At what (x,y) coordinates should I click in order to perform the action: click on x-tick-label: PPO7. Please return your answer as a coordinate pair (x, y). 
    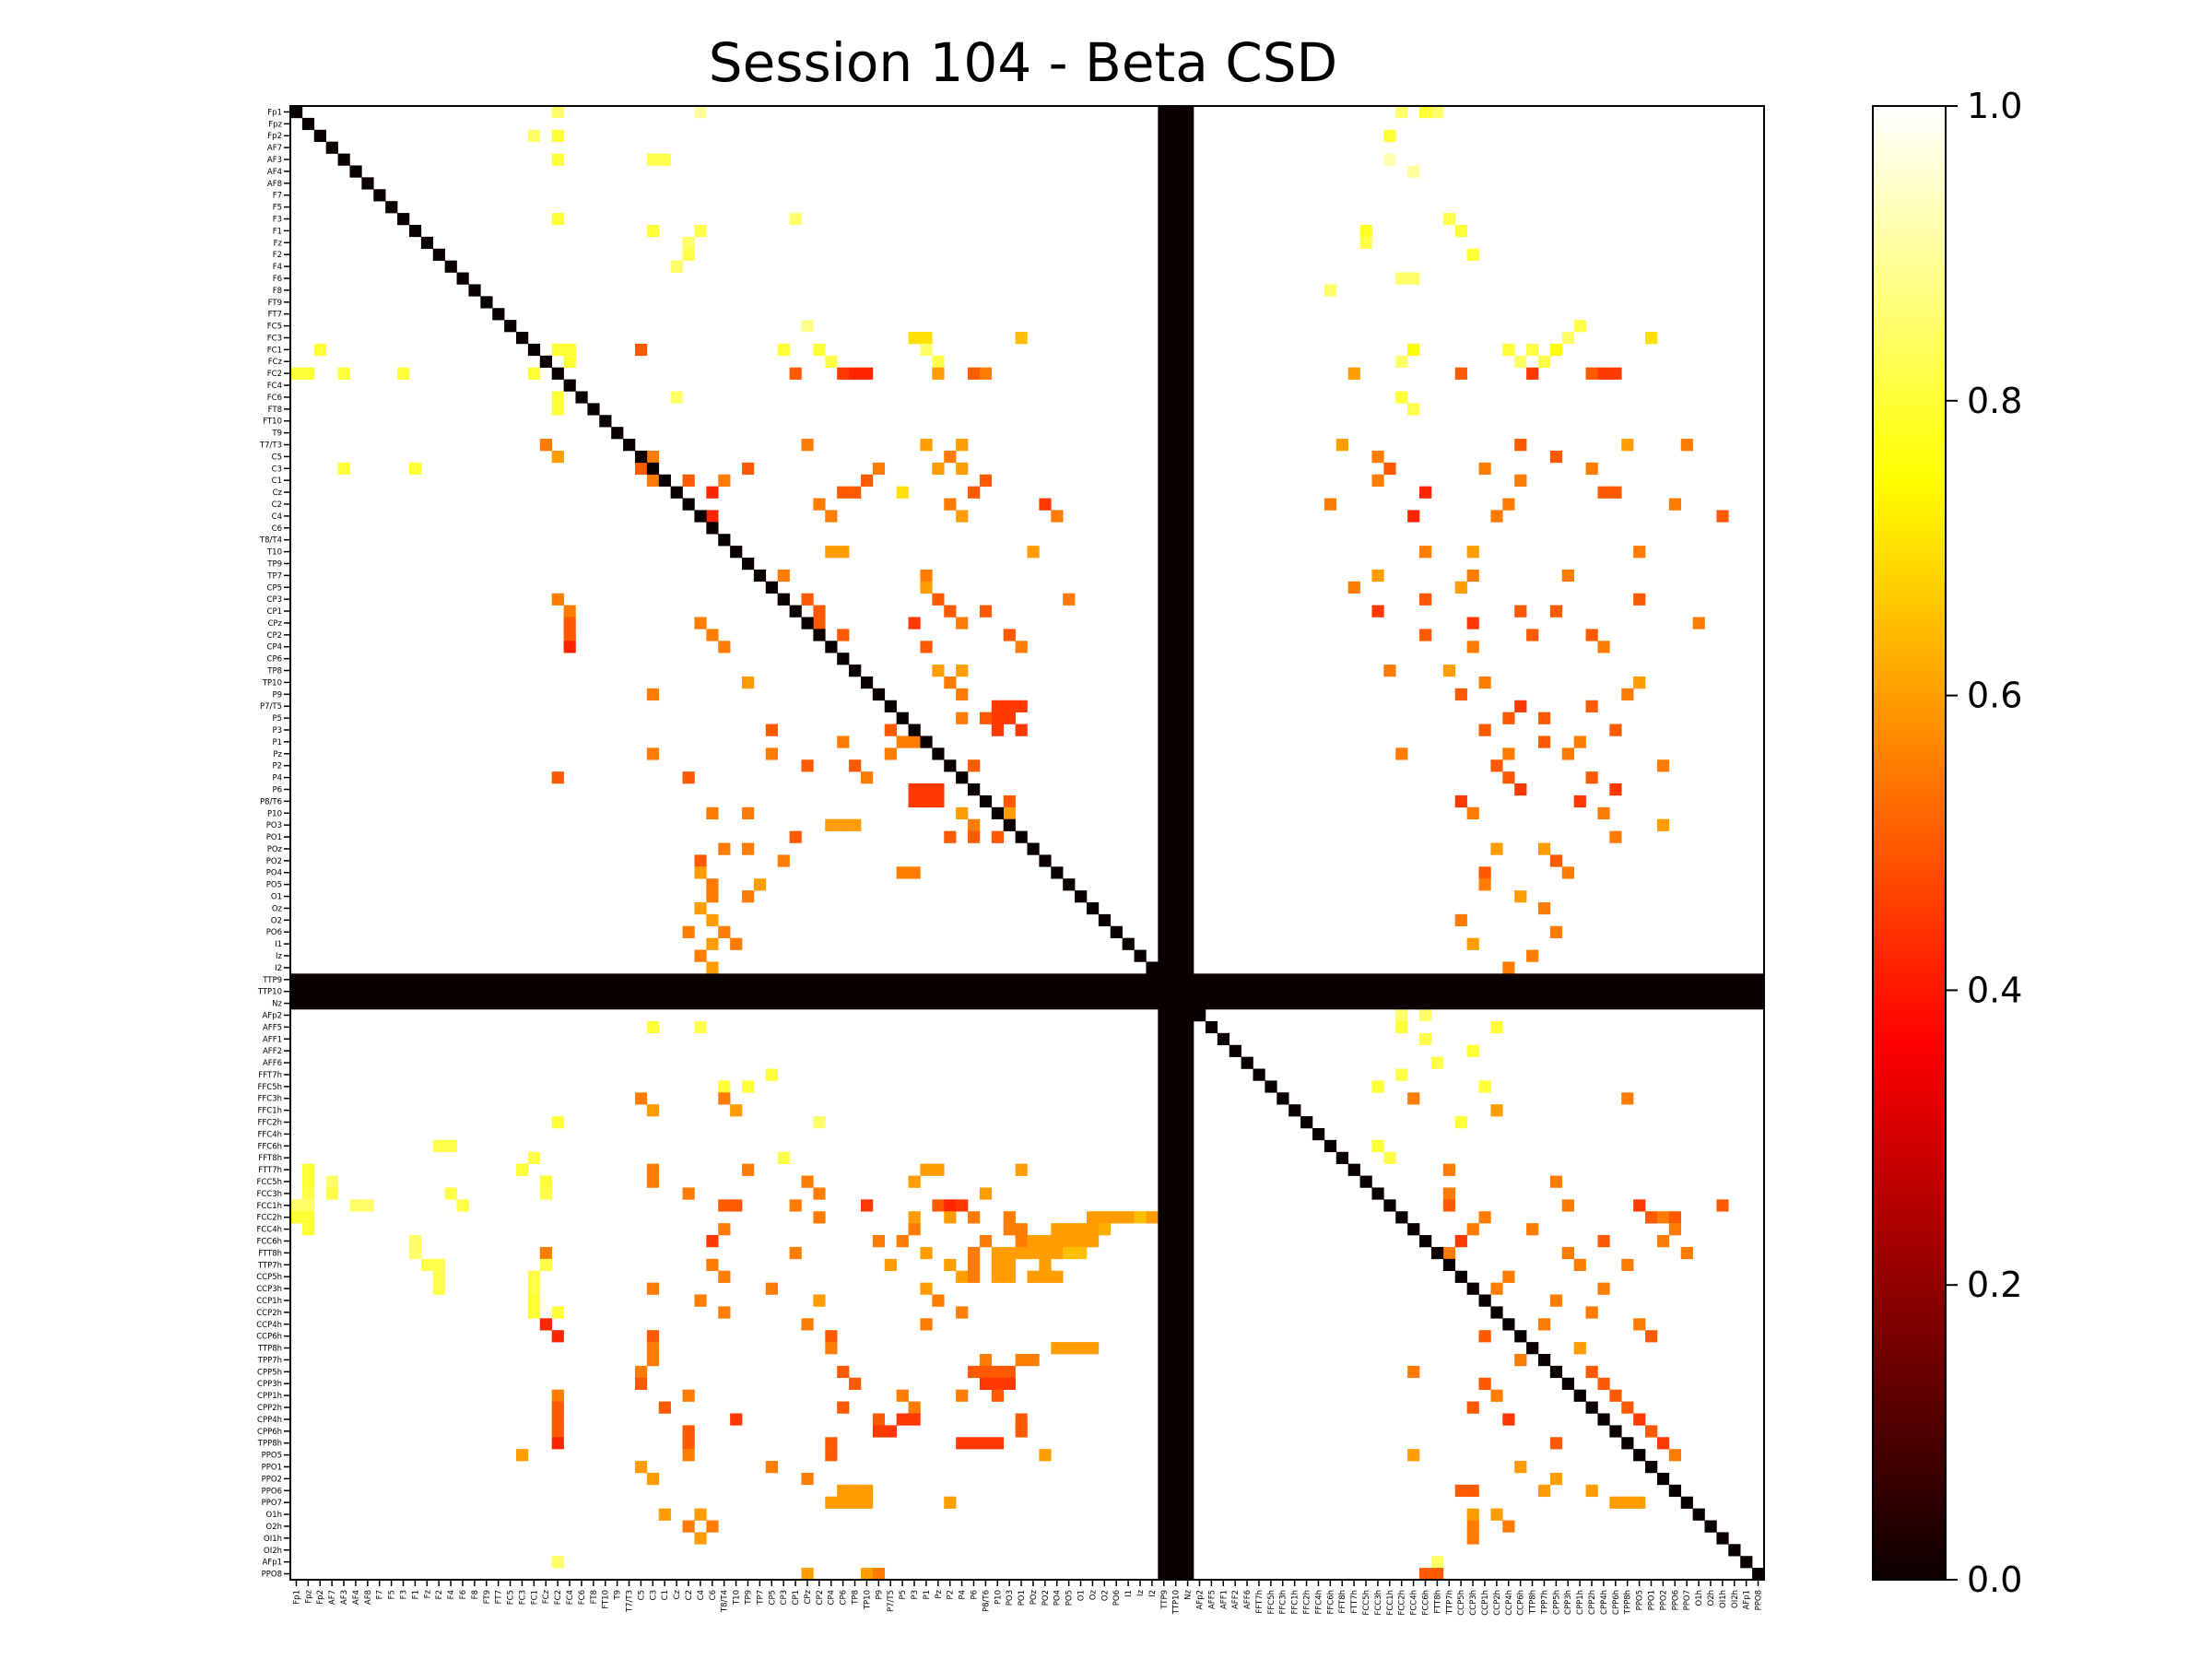
    Looking at the image, I should click on (1687, 1600).